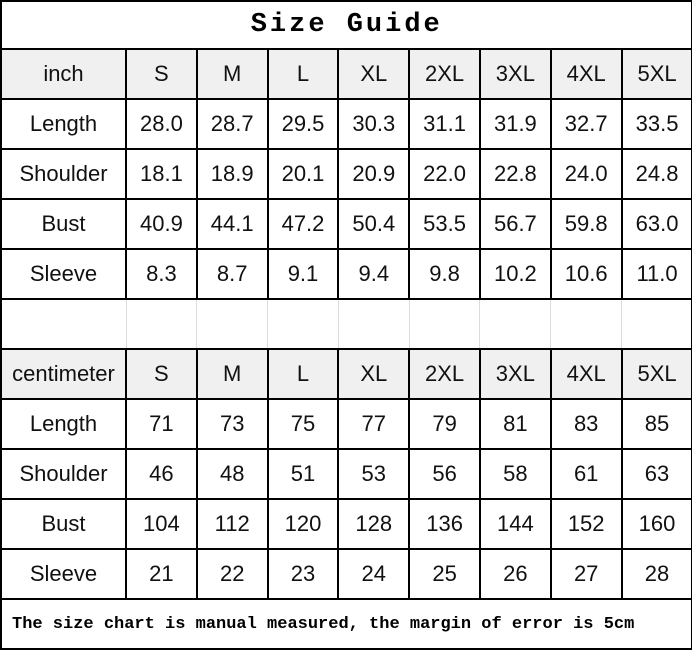 The image size is (692, 651). Describe the element at coordinates (586, 524) in the screenshot. I see `table-cell: 152` at that location.